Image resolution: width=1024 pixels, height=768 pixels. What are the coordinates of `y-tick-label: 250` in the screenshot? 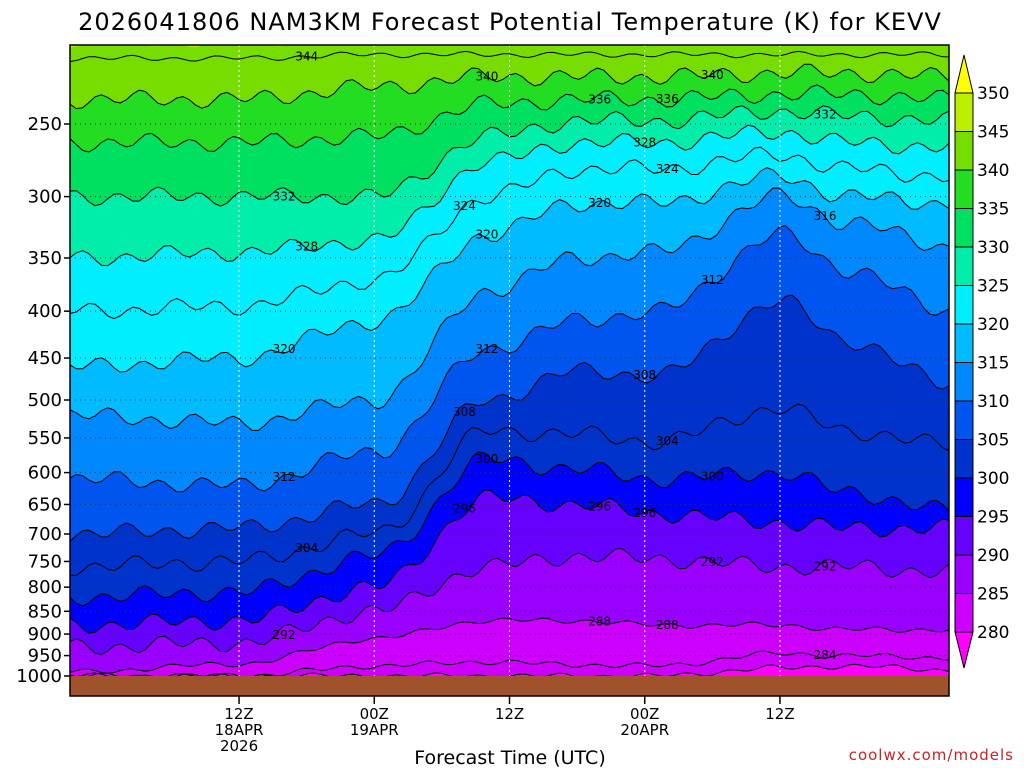 It's located at (45, 124).